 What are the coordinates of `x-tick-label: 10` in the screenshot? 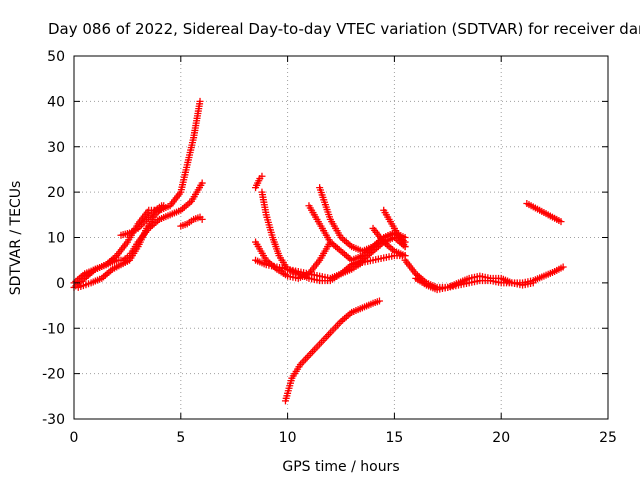 It's located at (288, 438).